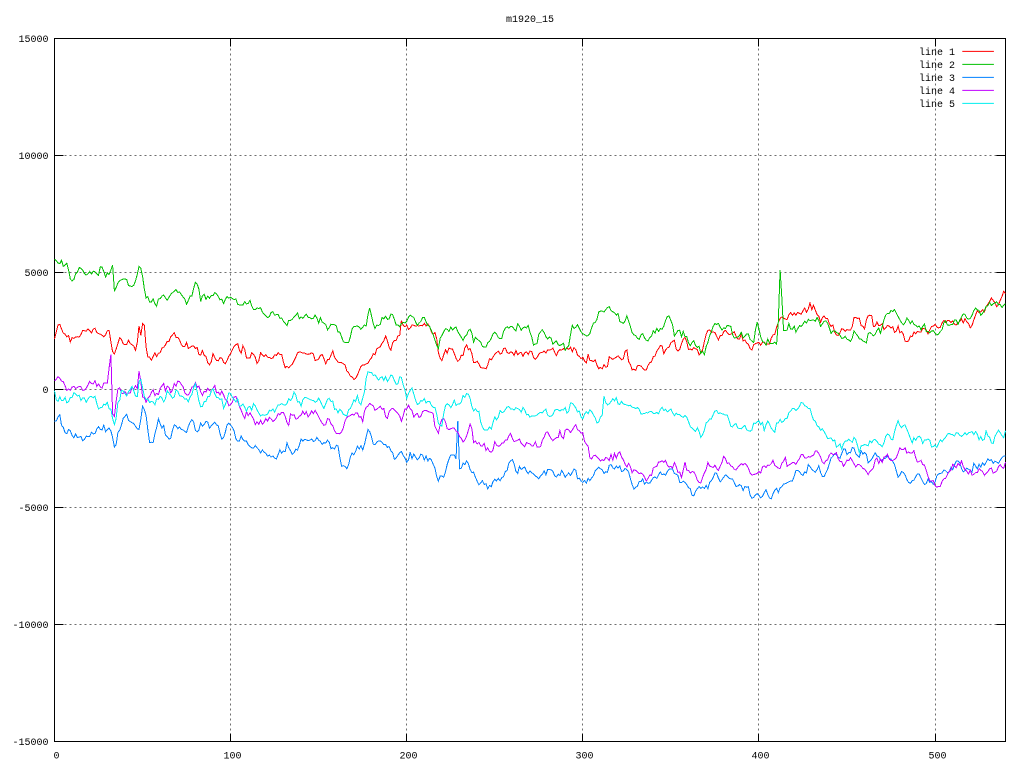  Describe the element at coordinates (30, 626) in the screenshot. I see `svg-text: -10000` at that location.